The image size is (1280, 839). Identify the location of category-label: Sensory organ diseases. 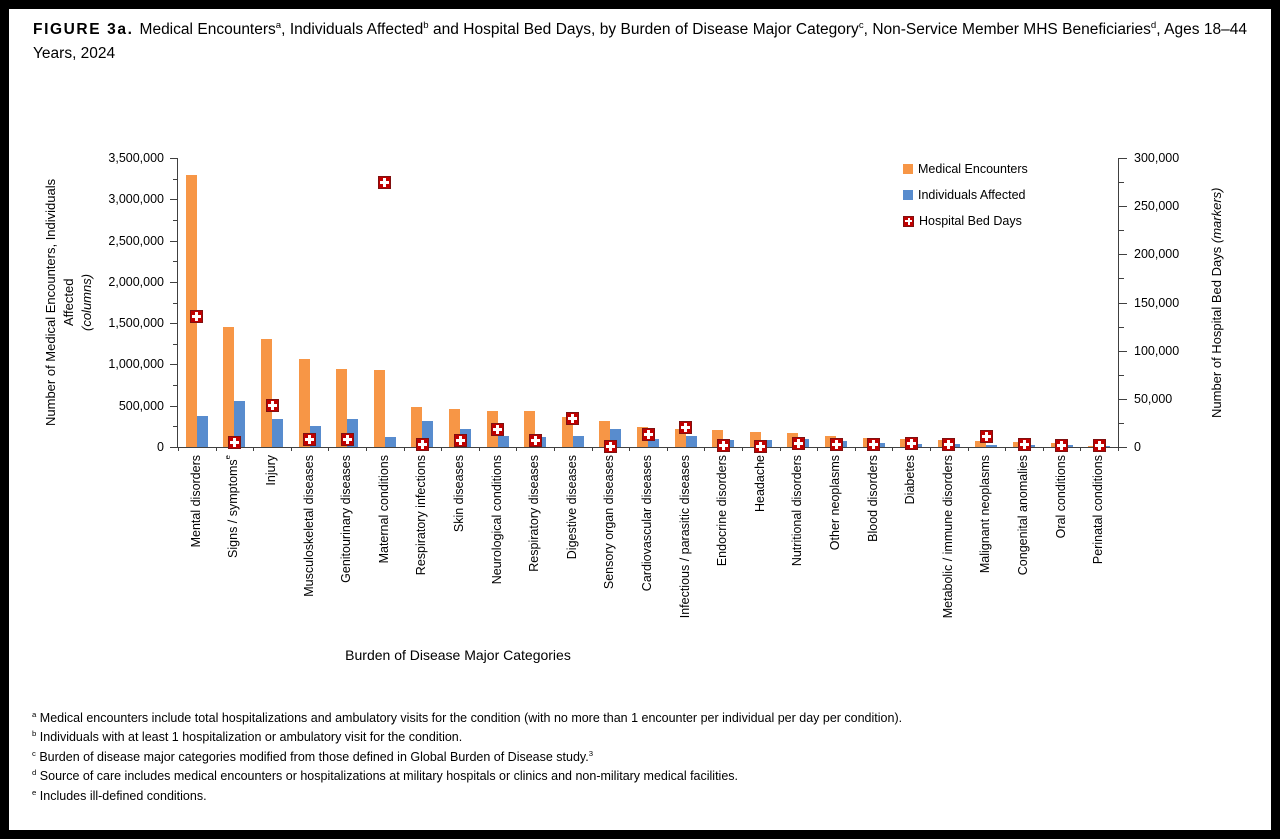
(609, 522).